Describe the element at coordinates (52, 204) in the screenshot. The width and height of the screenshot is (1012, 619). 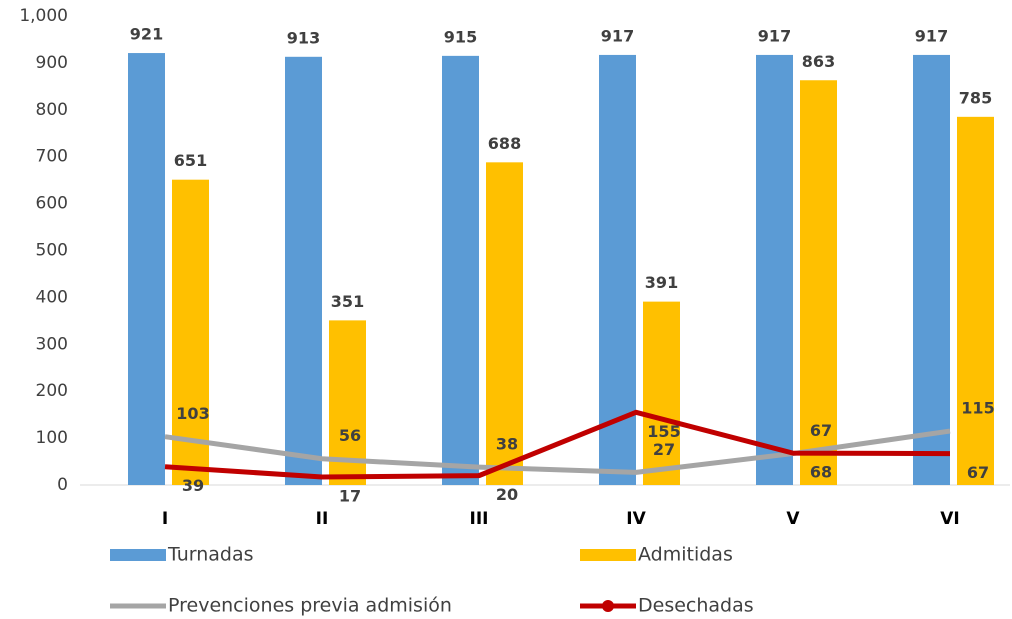
I see `y-tick-label: 600` at that location.